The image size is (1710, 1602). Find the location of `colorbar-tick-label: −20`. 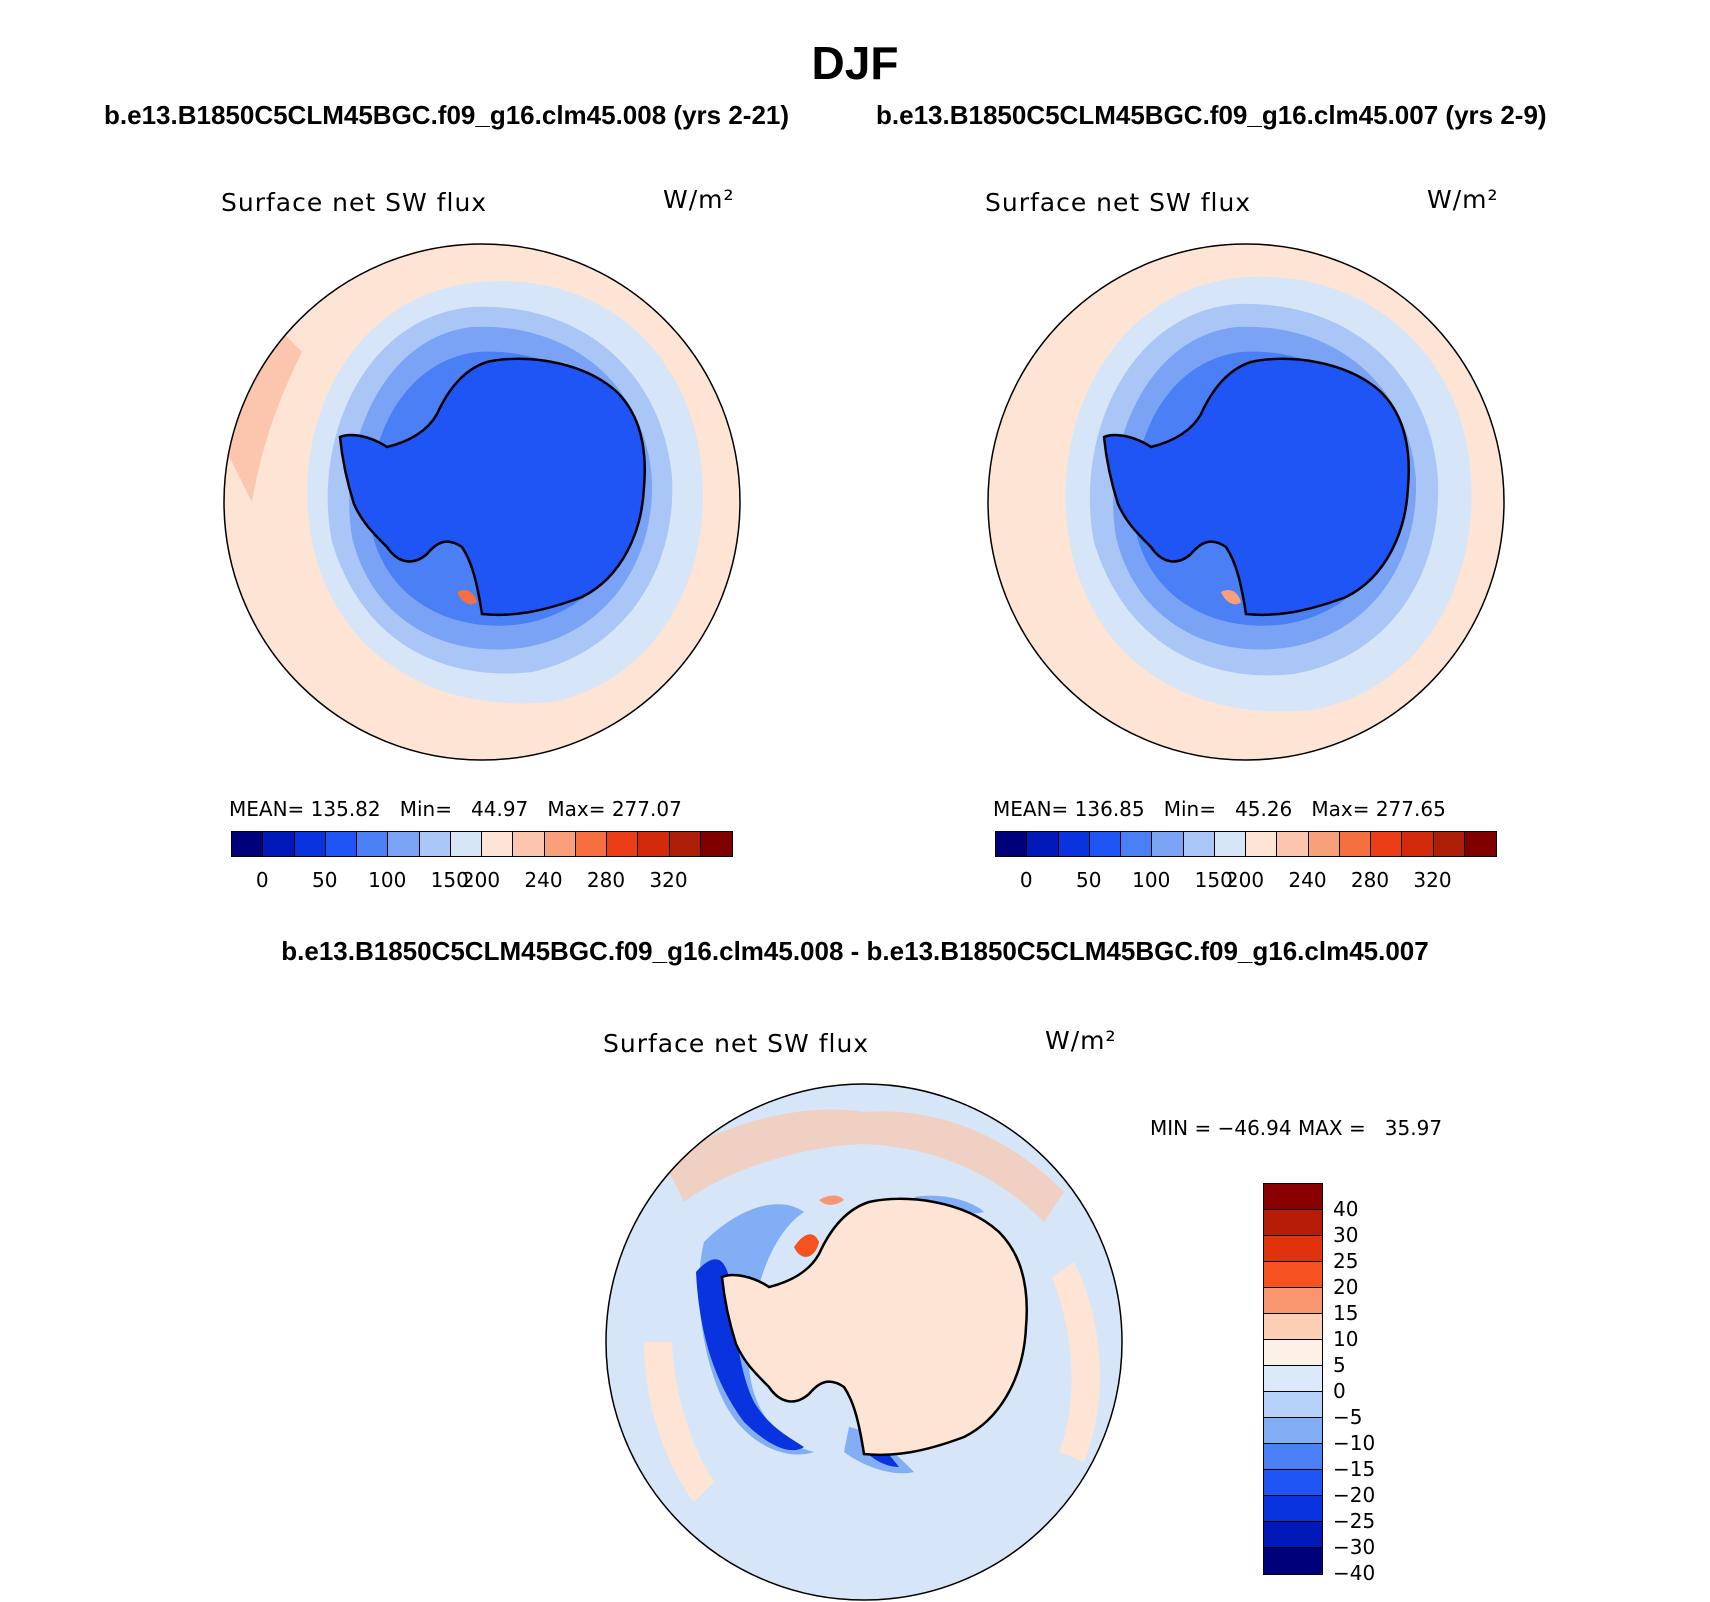

colorbar-tick-label: −20 is located at coordinates (1354, 1495).